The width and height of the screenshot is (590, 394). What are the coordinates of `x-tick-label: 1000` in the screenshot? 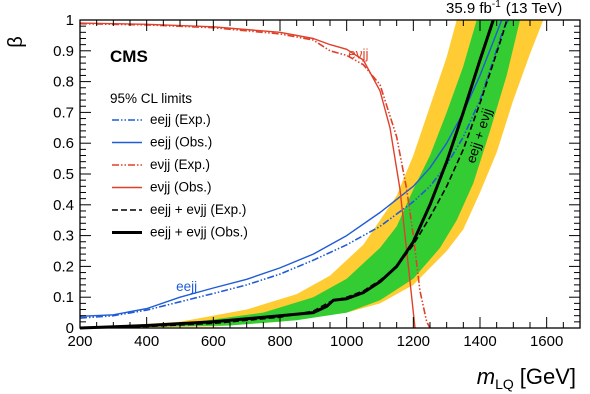 It's located at (346, 341).